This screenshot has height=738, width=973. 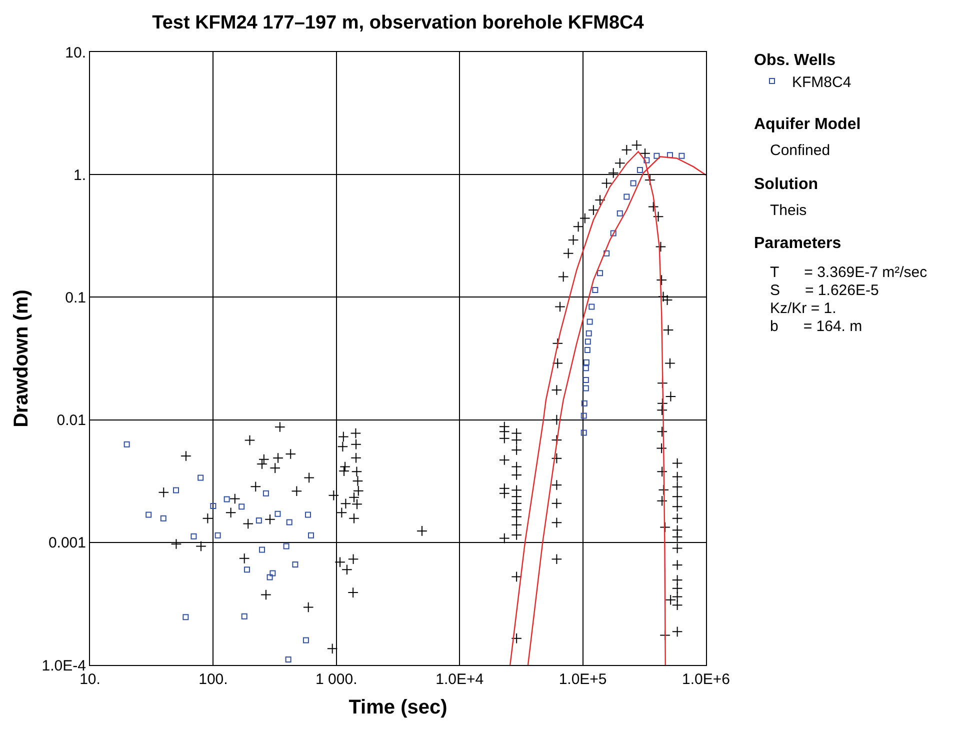 What do you see at coordinates (849, 272) in the screenshot?
I see `text: T = 3.369E-7 m²/sec` at bounding box center [849, 272].